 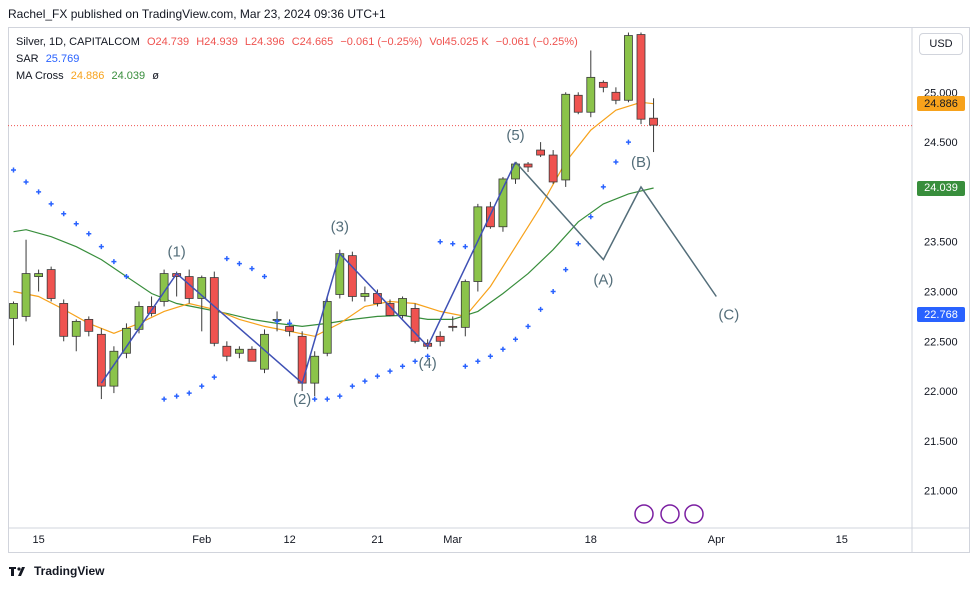 I want to click on legend-sar: SAR 25.769, so click(x=49, y=59).